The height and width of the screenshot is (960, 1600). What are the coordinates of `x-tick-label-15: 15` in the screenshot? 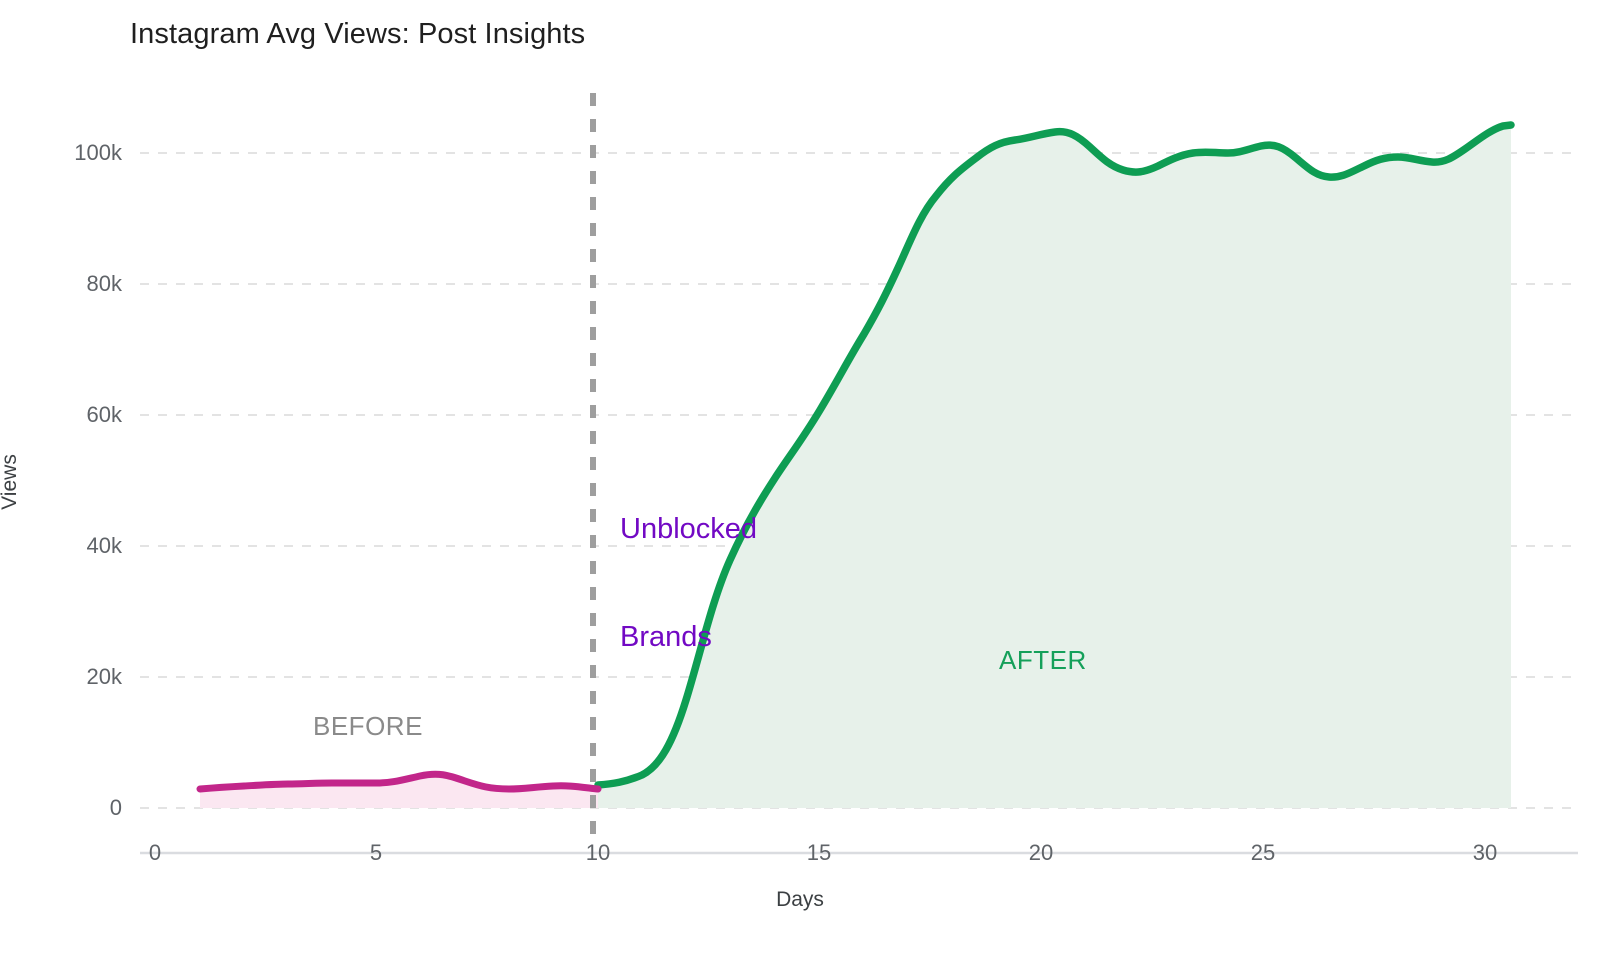 It's located at (819, 852).